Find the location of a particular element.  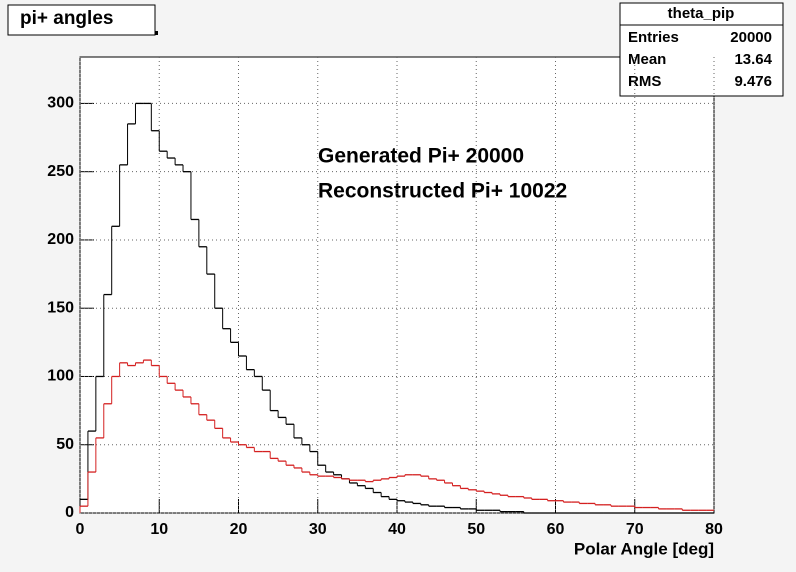

annotation: Reconstructed Pi+ 10022 is located at coordinates (442, 191).